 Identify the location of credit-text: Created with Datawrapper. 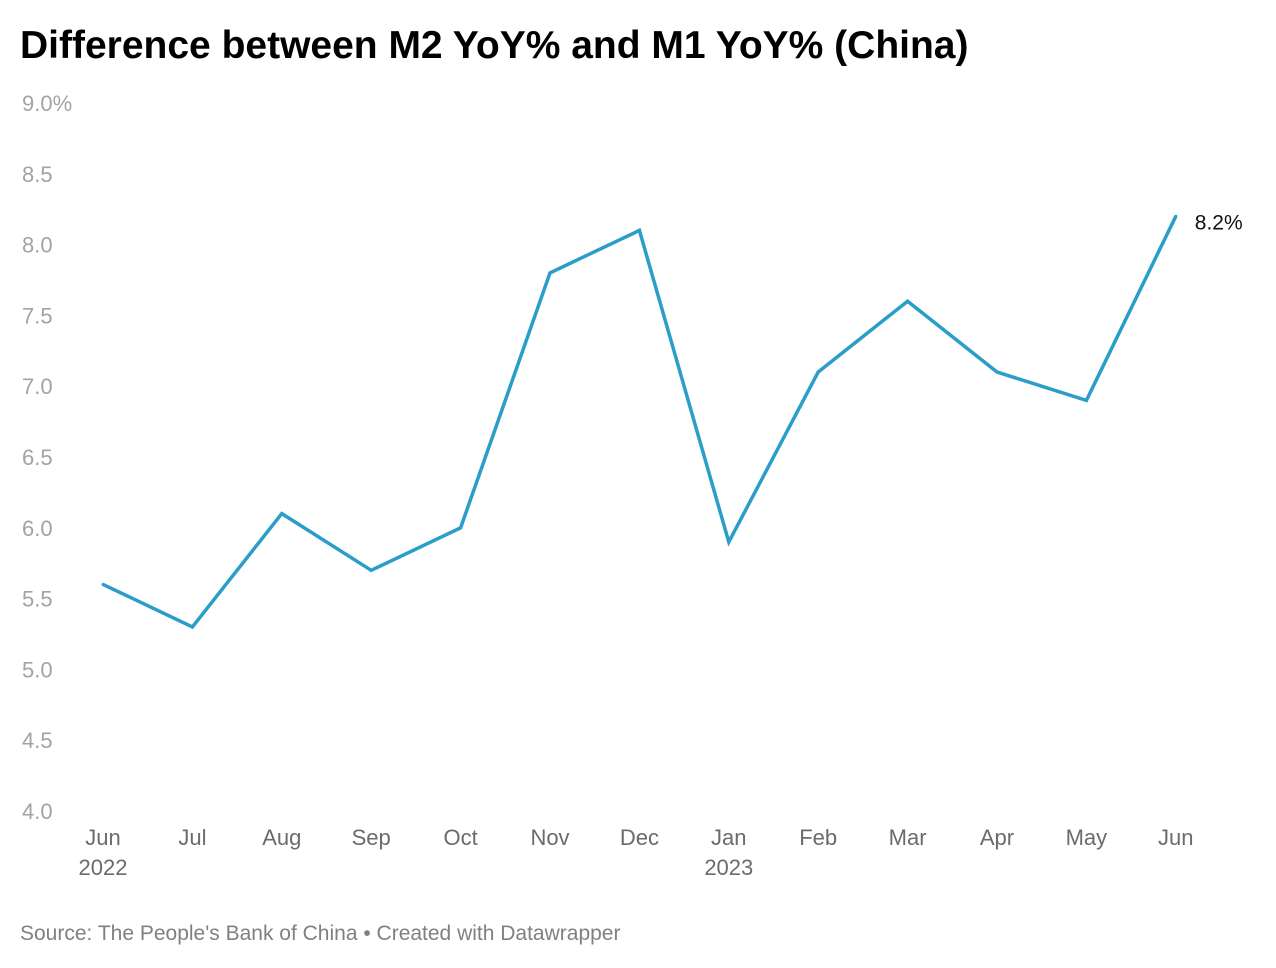
(498, 933).